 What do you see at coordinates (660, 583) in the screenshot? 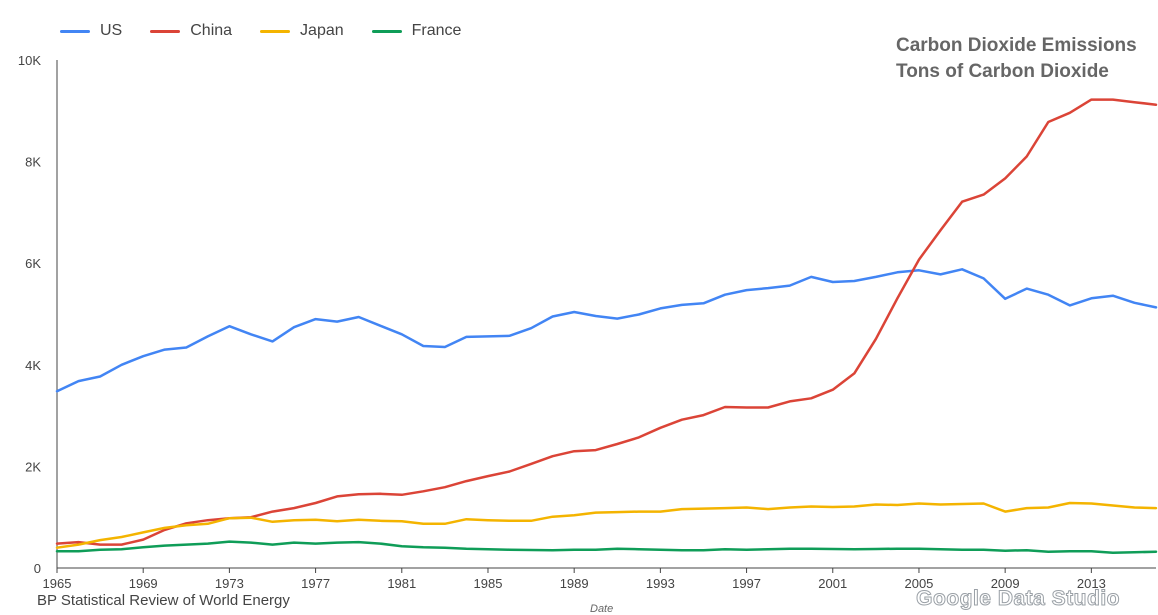
I see `x-tick-label: 1993` at bounding box center [660, 583].